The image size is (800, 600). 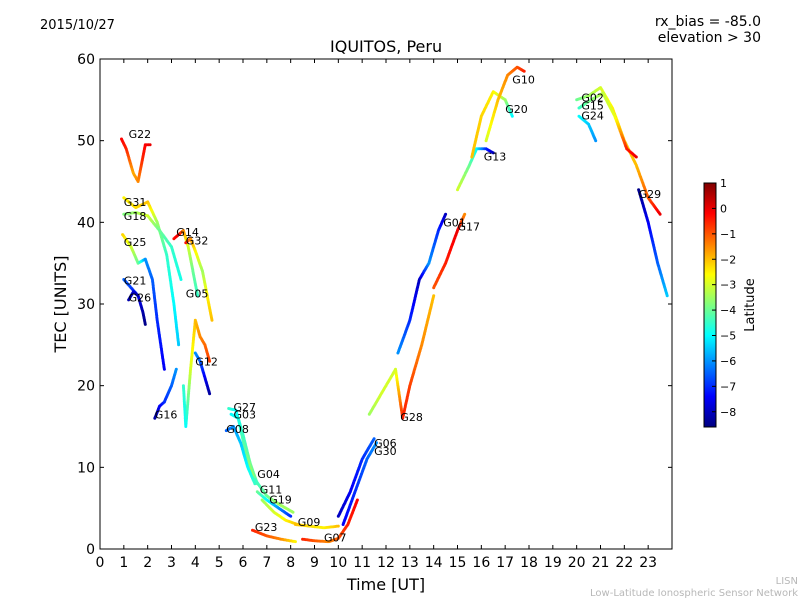 I want to click on date-label: 2015/10/27, so click(x=77, y=25).